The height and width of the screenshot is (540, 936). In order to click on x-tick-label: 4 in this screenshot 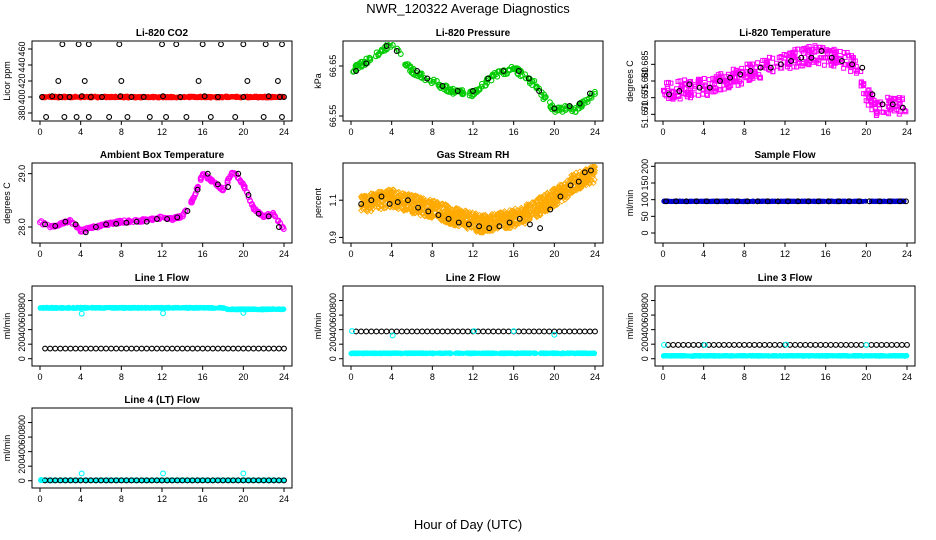, I will do `click(80, 377)`.